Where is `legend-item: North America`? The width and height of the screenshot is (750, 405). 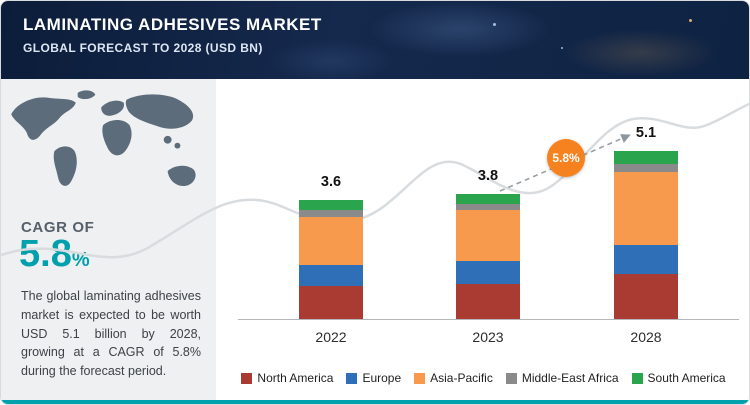 legend-item: North America is located at coordinates (287, 378).